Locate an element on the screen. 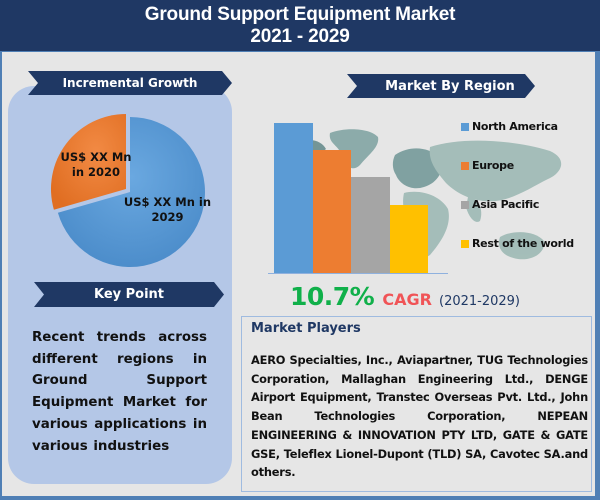  bar-rest-of-world is located at coordinates (408, 239).